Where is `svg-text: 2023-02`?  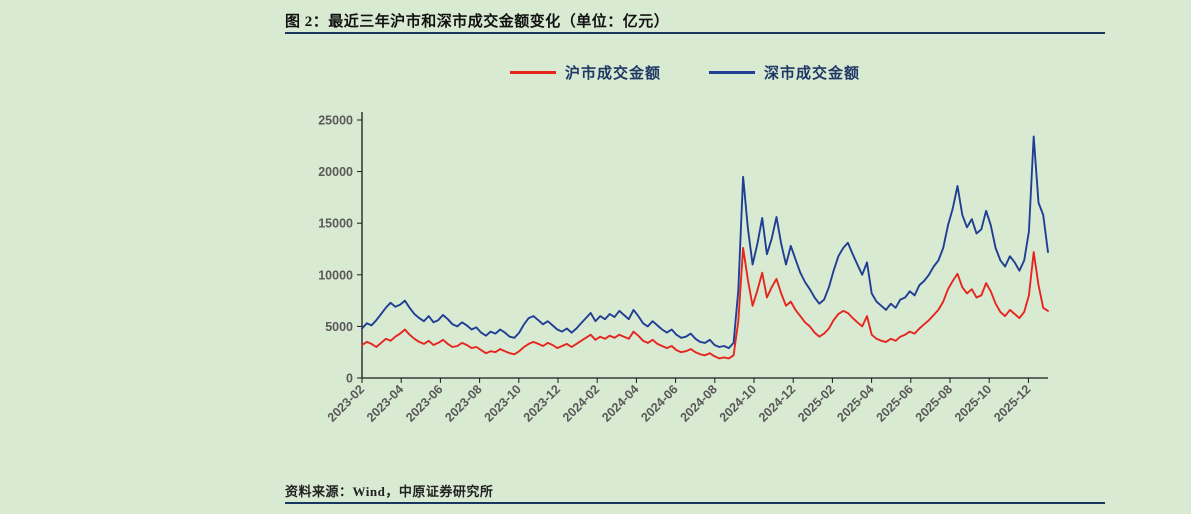
svg-text: 2023-02 is located at coordinates (346, 403).